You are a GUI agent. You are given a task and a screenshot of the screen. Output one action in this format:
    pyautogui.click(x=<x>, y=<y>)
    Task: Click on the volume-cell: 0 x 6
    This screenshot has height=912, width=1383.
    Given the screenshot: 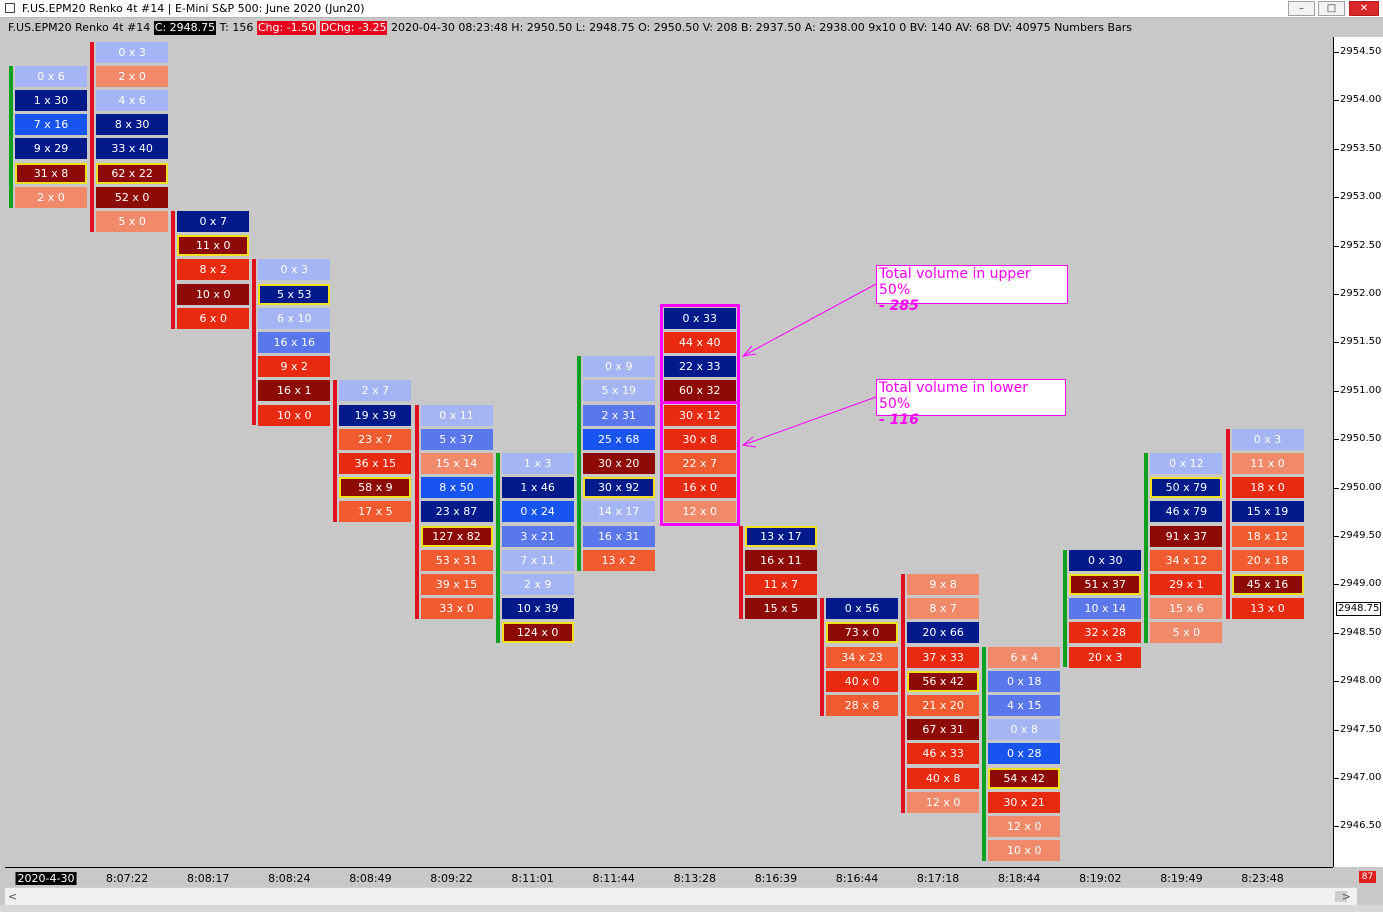 What is the action you would take?
    pyautogui.click(x=51, y=76)
    